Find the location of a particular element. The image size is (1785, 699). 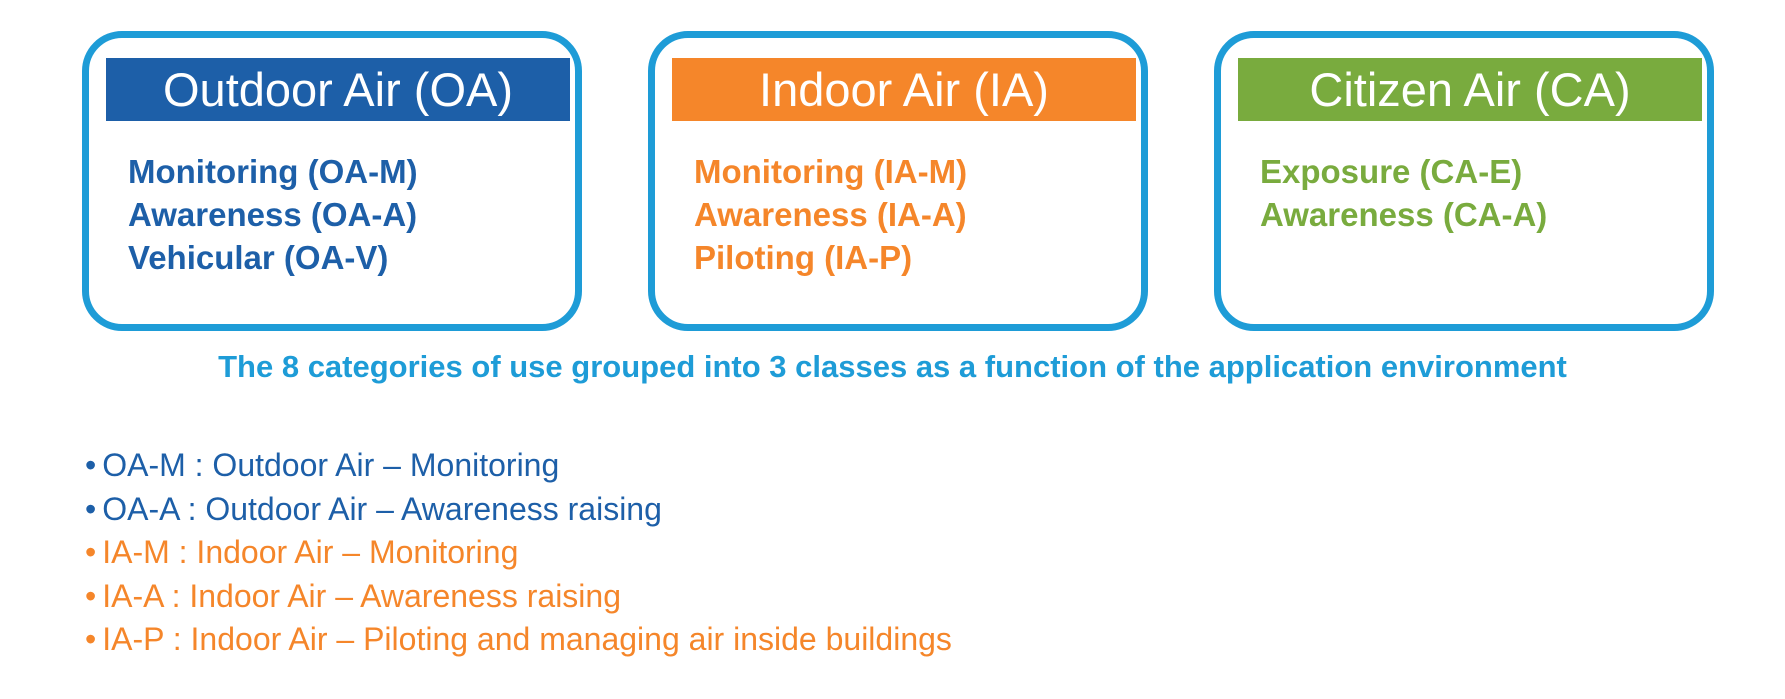

legend-item-oa-a: • OA-A : Outdoor Air – Awareness raising is located at coordinates (518, 510).